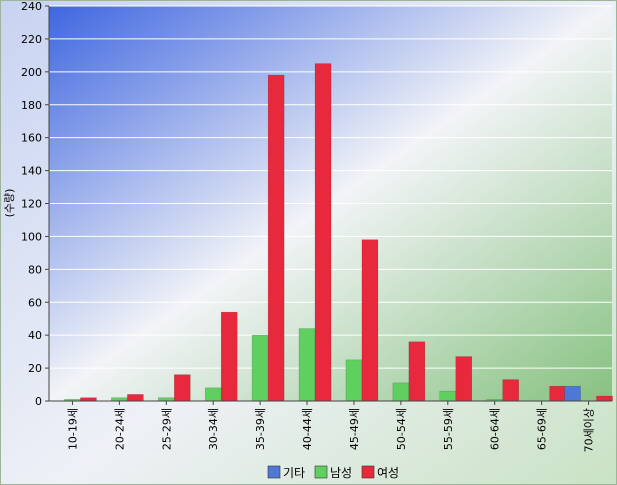 The image size is (617, 485). What do you see at coordinates (294, 473) in the screenshot?
I see `legend-label: 기타` at bounding box center [294, 473].